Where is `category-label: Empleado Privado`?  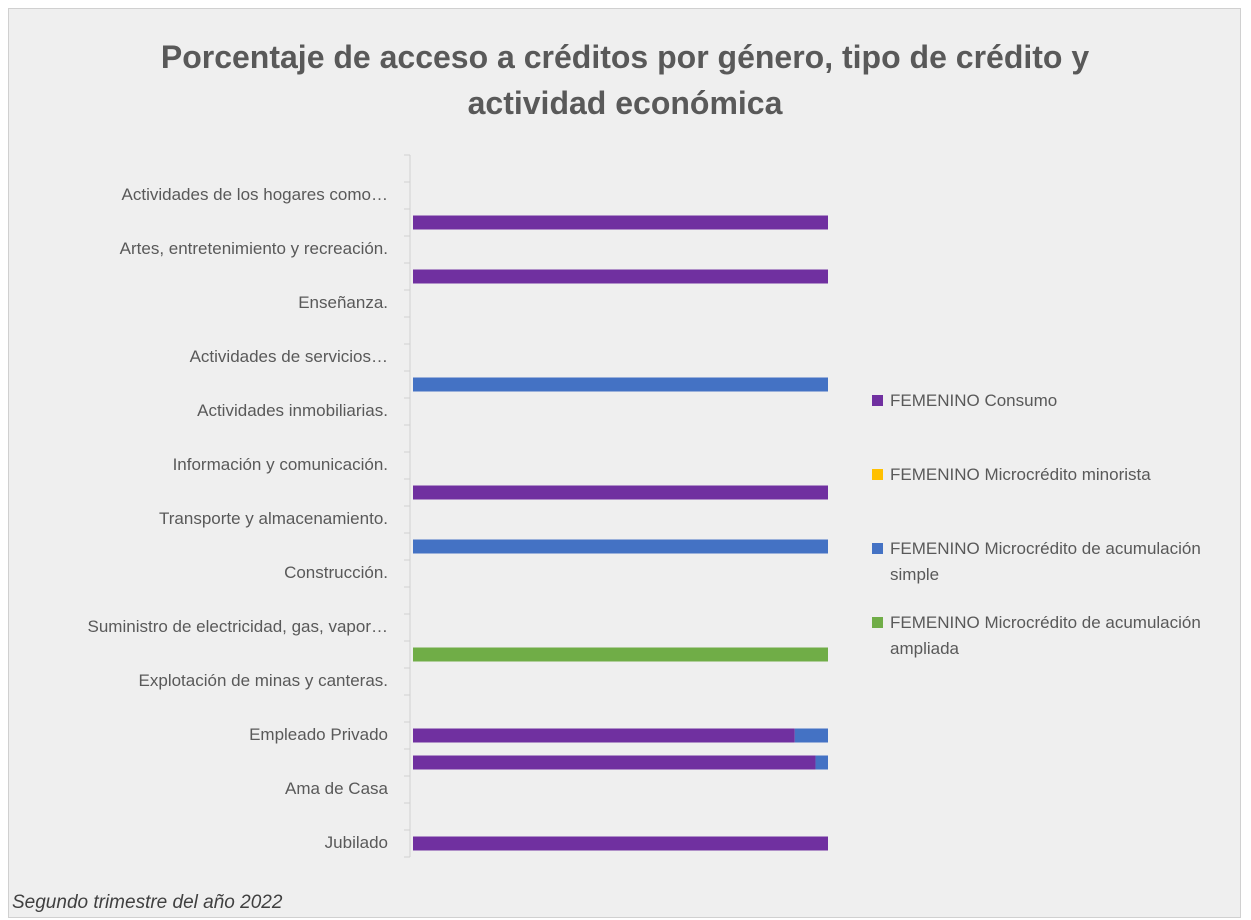
category-label: Empleado Privado is located at coordinates (318, 734).